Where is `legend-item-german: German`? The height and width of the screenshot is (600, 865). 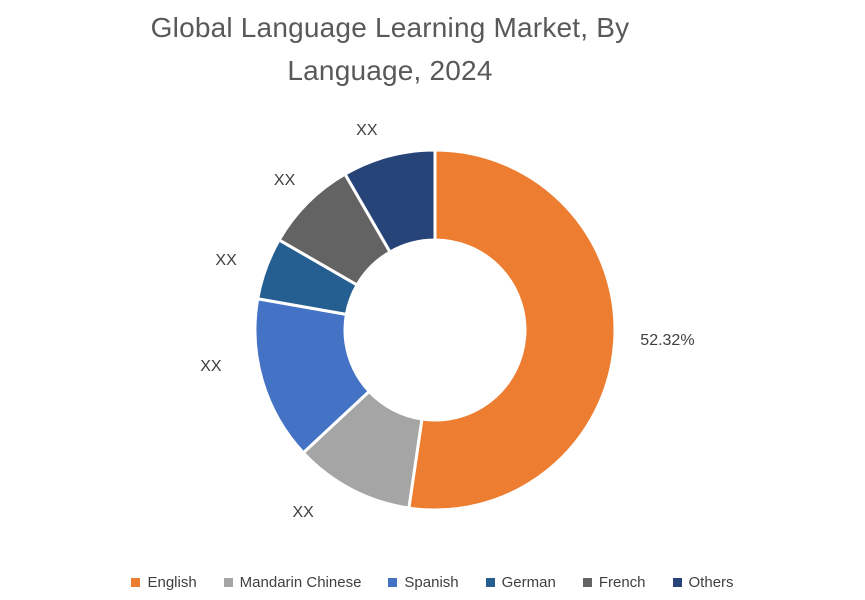
legend-item-german: German is located at coordinates (520, 582).